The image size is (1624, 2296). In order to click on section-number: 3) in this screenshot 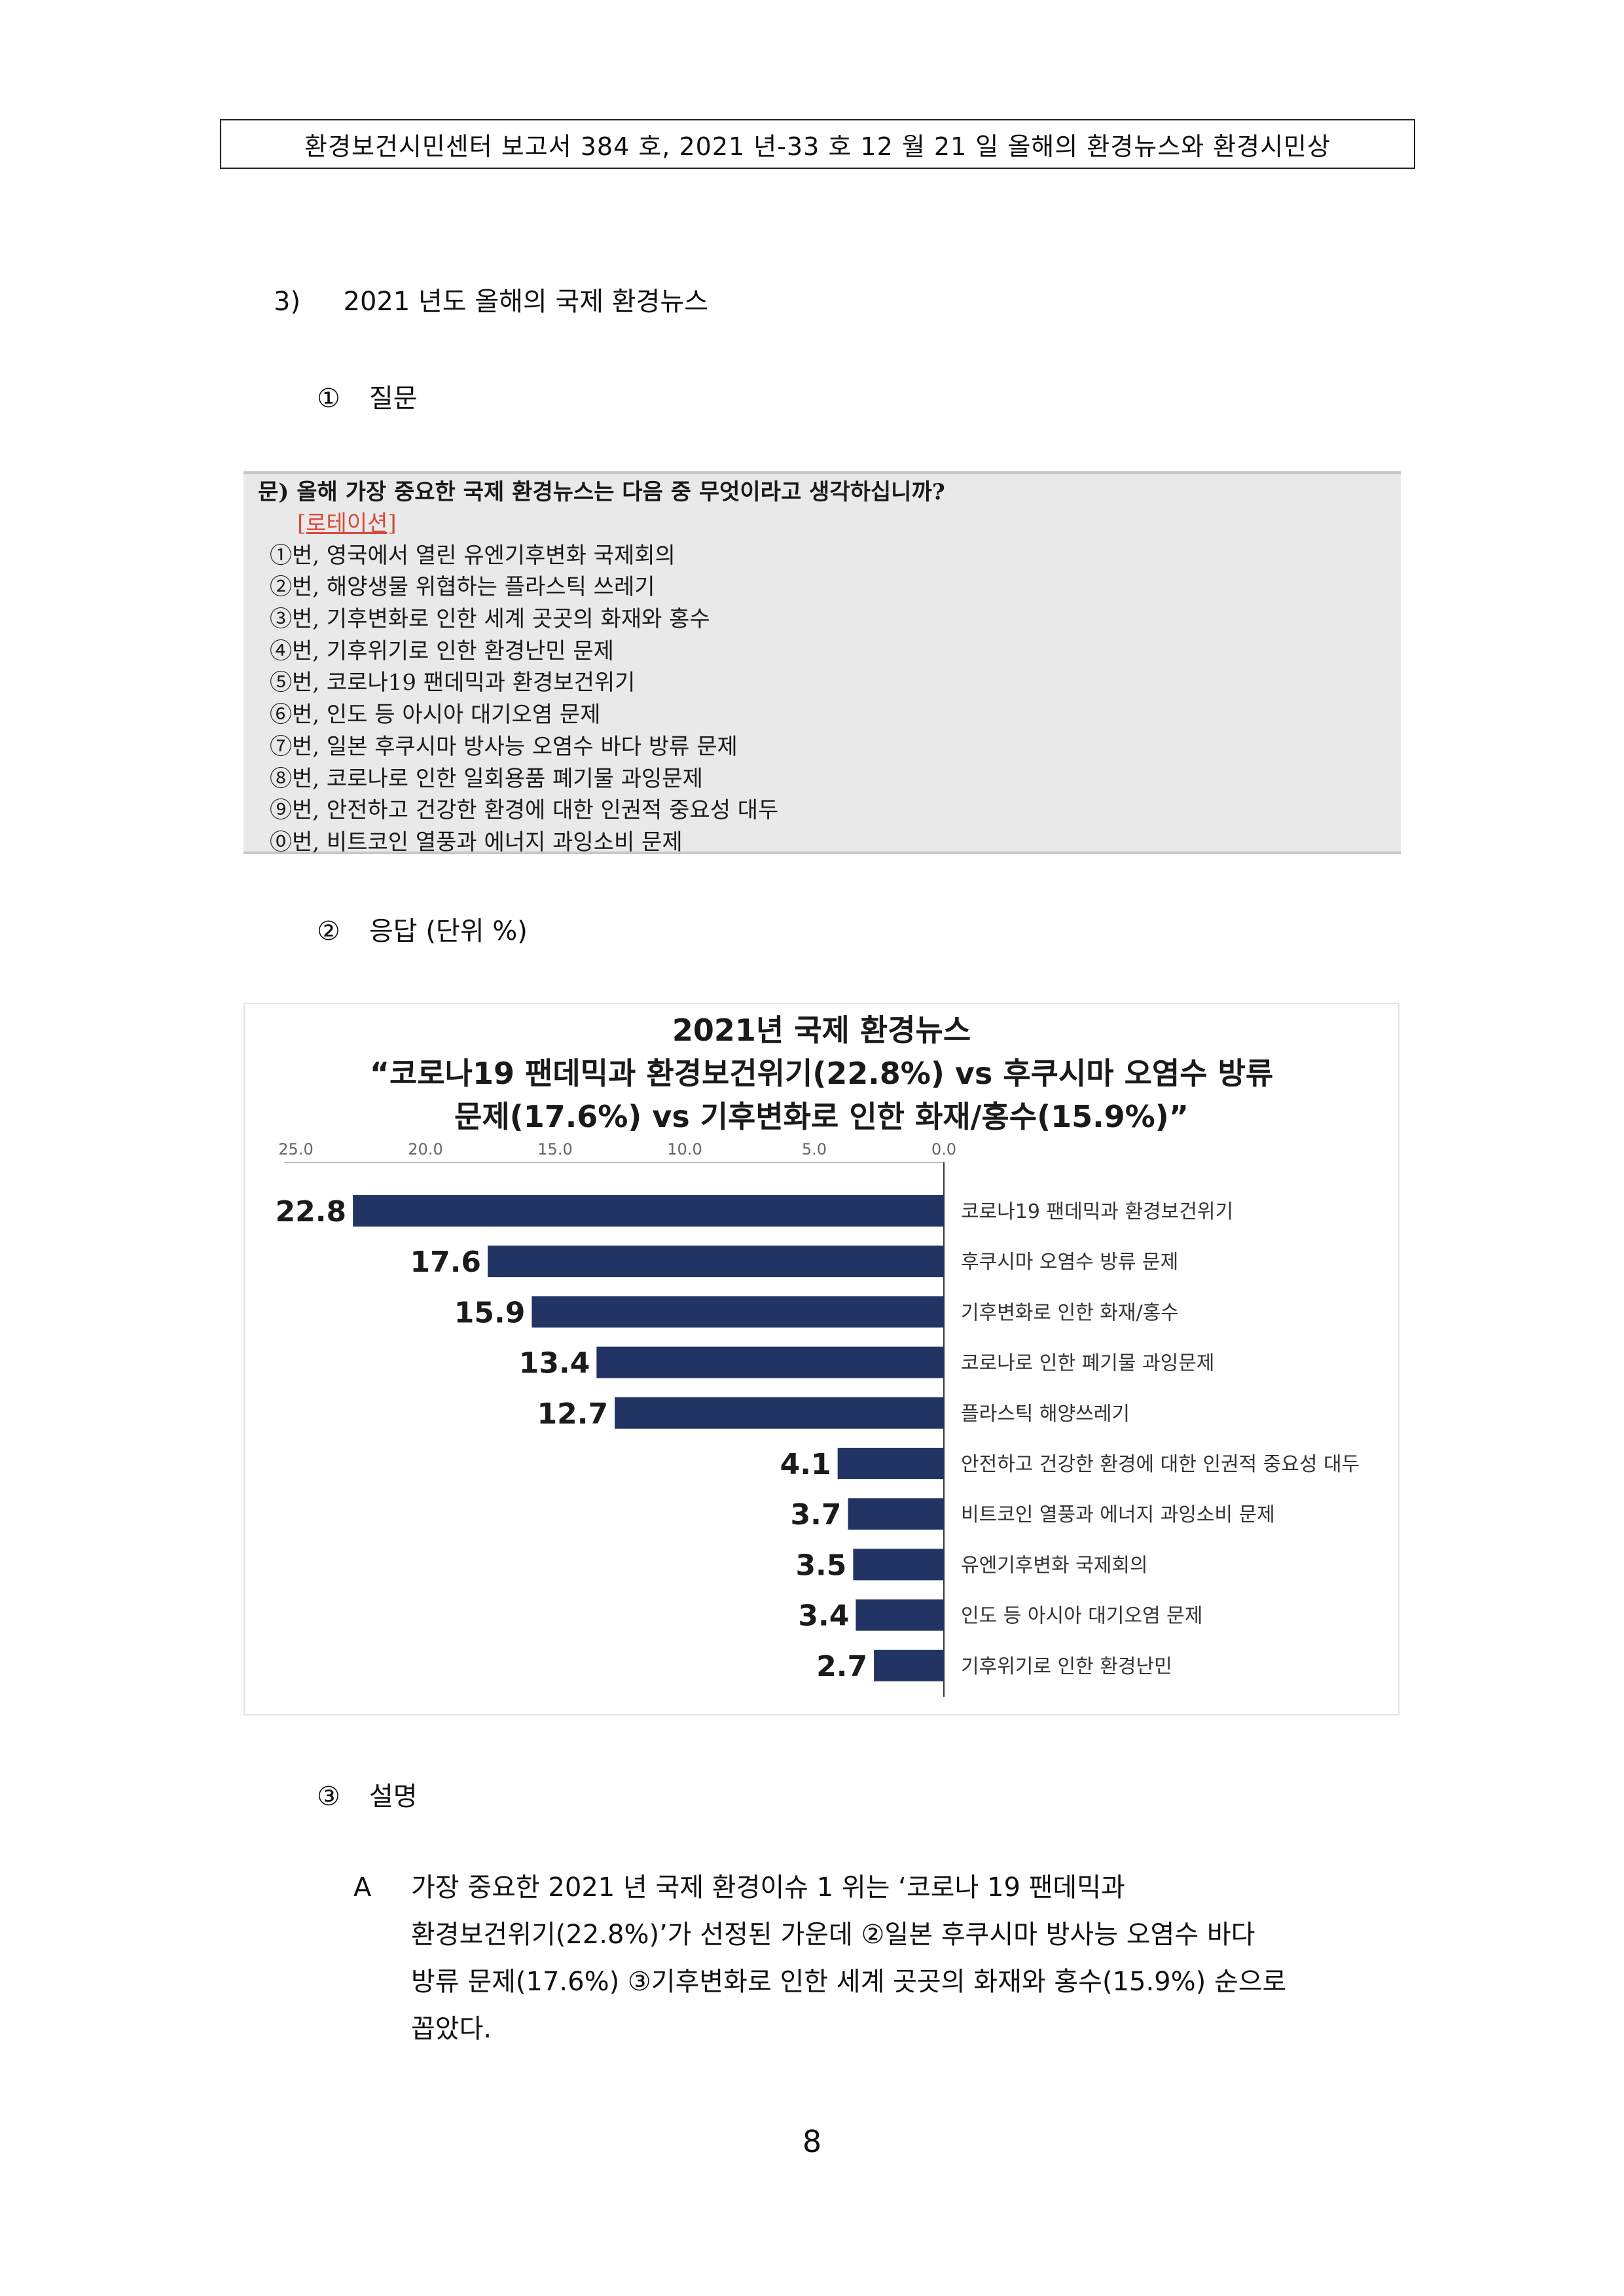, I will do `click(287, 302)`.